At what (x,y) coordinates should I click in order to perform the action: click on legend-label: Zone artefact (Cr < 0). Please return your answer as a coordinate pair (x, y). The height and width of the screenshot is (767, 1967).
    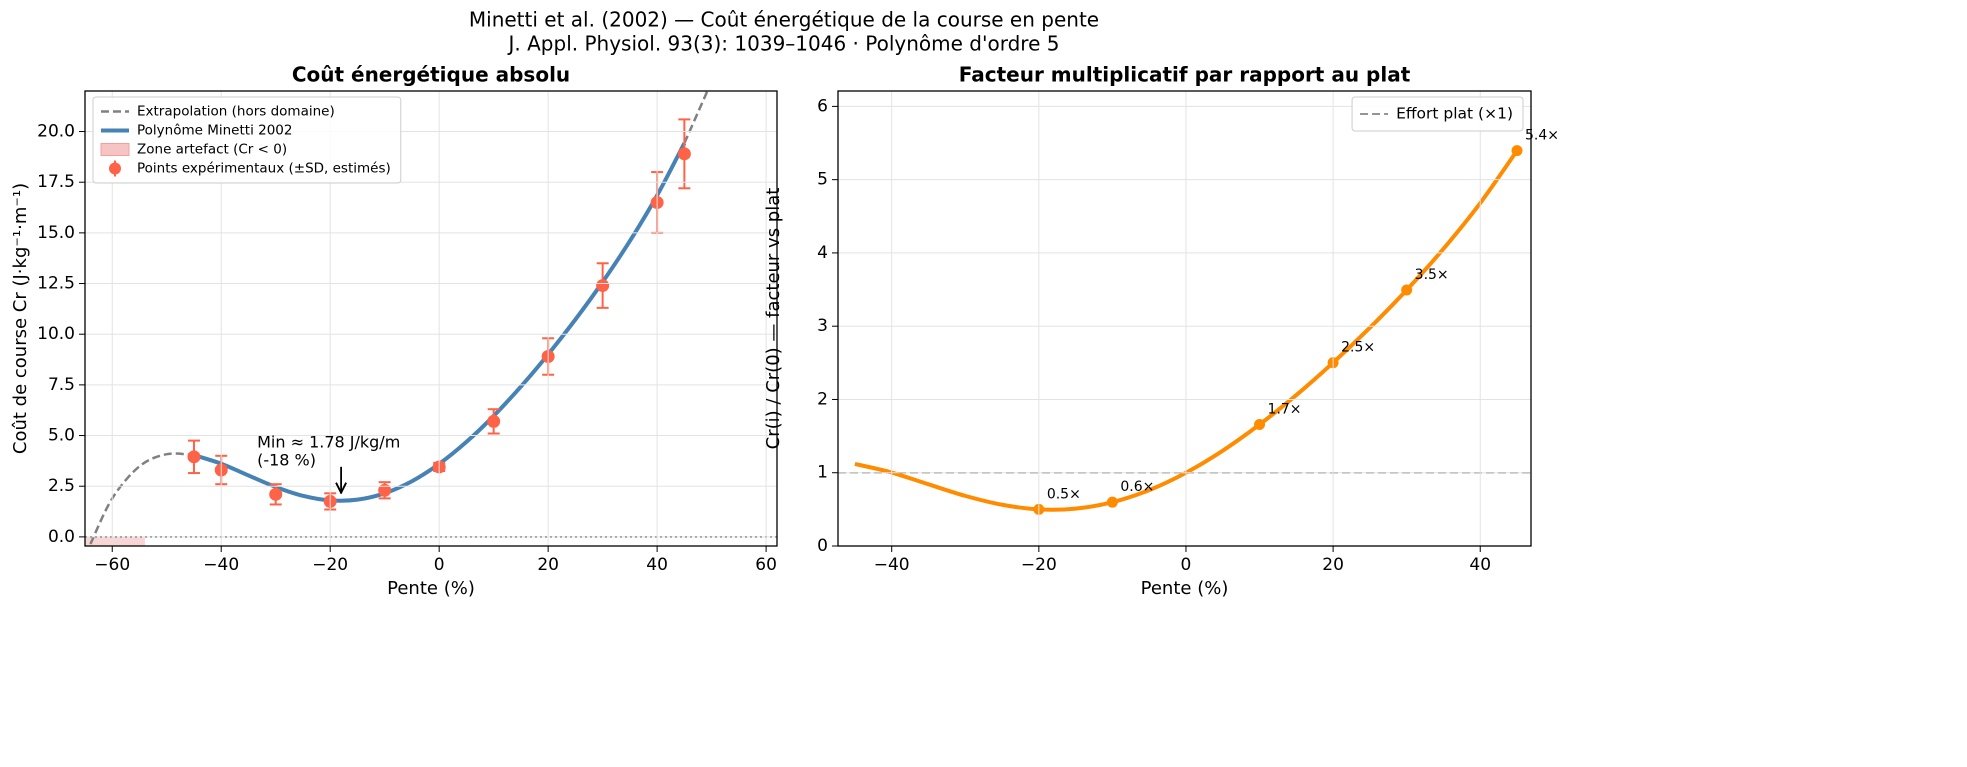
    Looking at the image, I should click on (212, 150).